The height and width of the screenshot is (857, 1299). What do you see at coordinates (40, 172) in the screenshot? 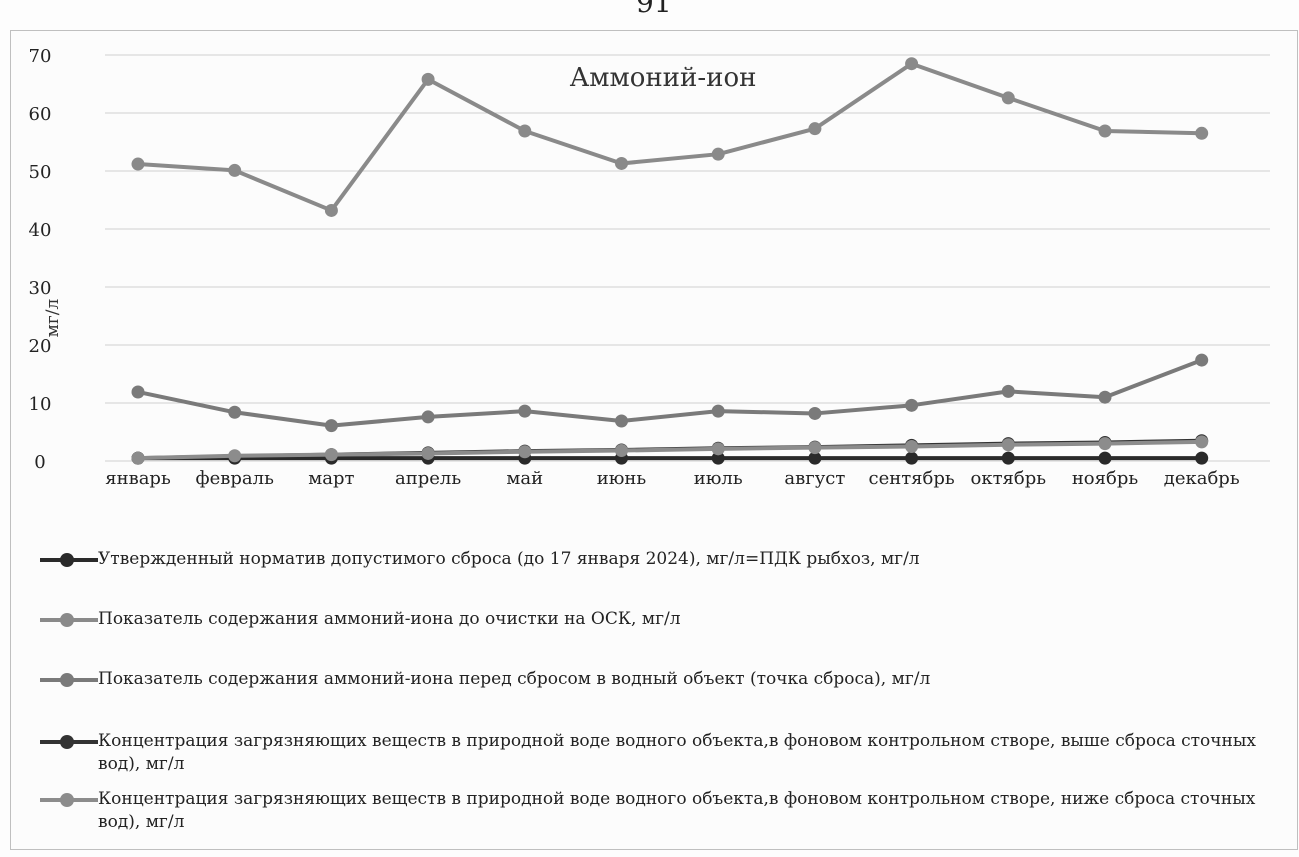
I see `y-tick-label: 50` at bounding box center [40, 172].